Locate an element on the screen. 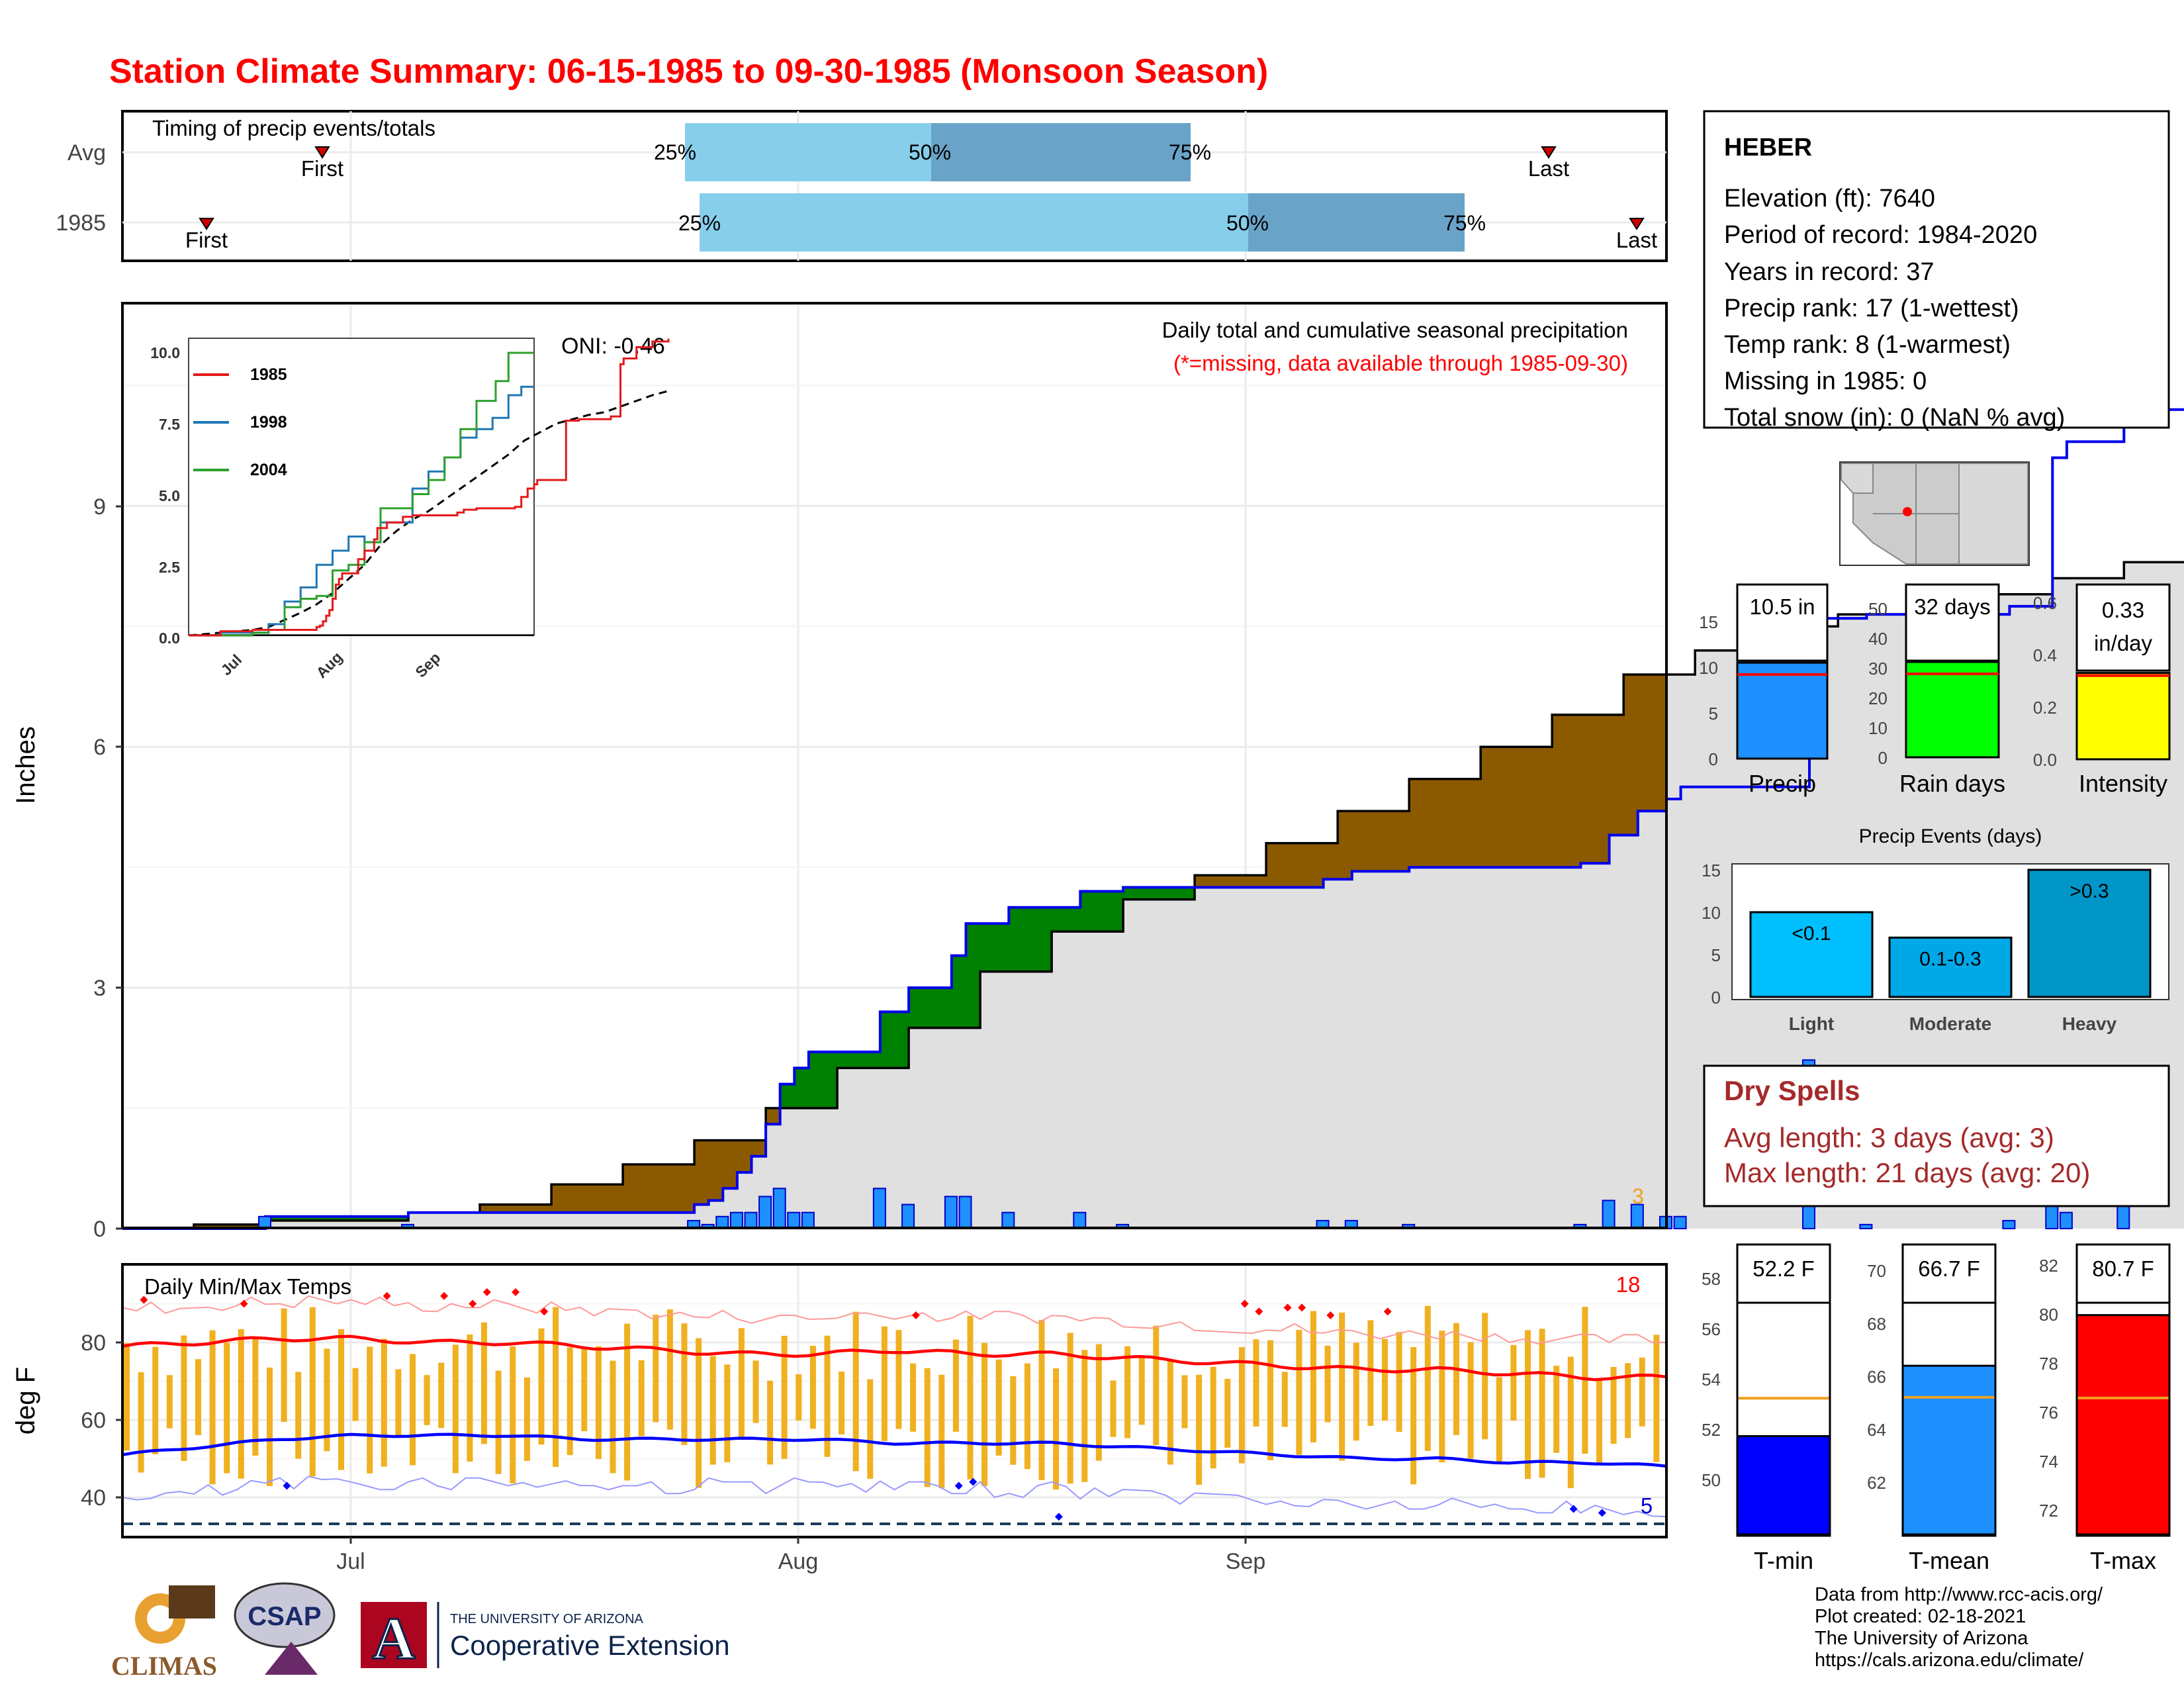 This screenshot has height=1688, width=2184. avg-pct-75: 75% is located at coordinates (1190, 152).